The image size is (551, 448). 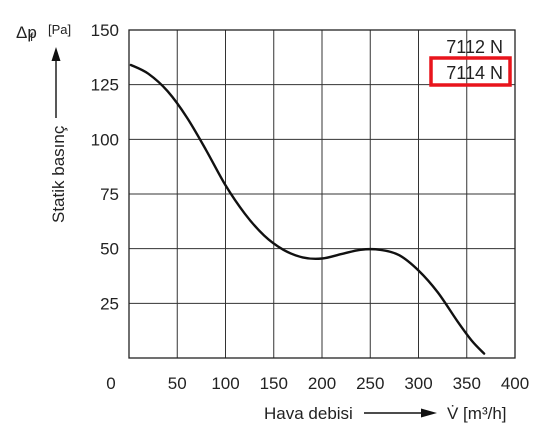 What do you see at coordinates (474, 47) in the screenshot?
I see `legend-label-7112: 7112 N` at bounding box center [474, 47].